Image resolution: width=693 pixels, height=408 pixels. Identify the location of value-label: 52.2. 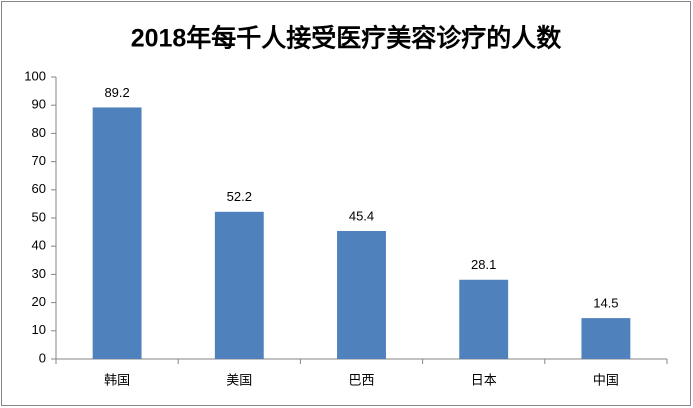
(239, 196).